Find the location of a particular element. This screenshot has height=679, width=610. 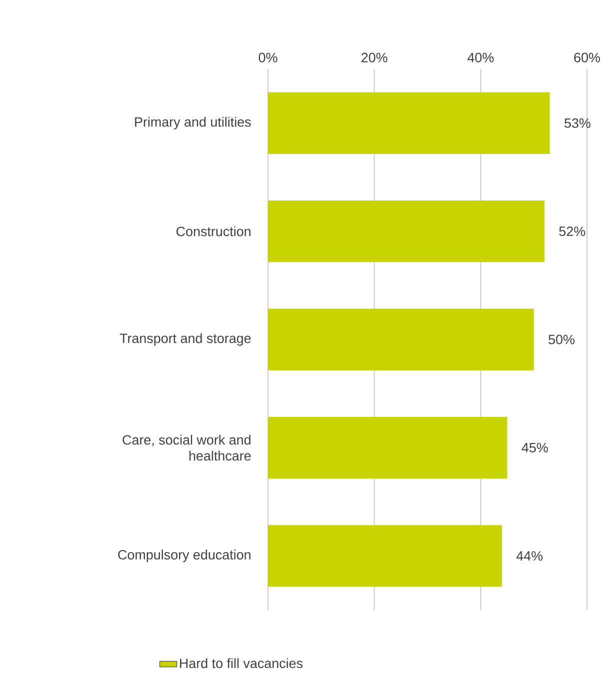

x-tick-label: 40% is located at coordinates (481, 57).